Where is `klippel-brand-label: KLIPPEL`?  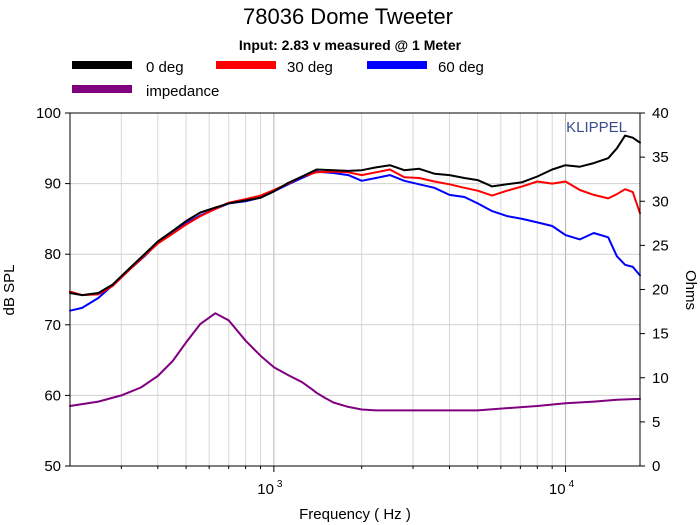
klippel-brand-label: KLIPPEL is located at coordinates (596, 127).